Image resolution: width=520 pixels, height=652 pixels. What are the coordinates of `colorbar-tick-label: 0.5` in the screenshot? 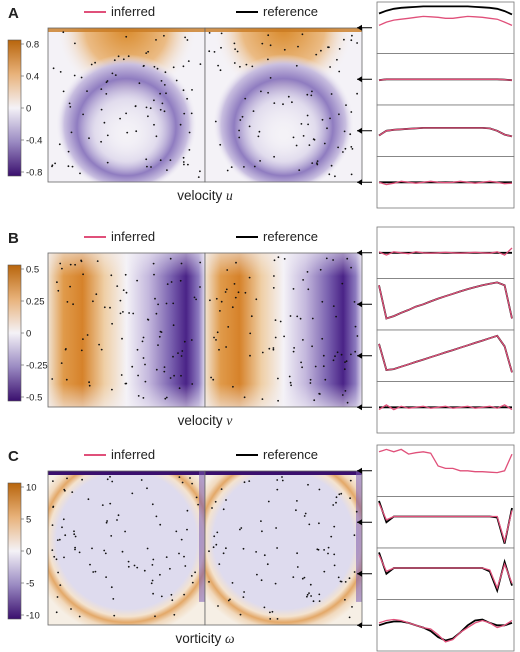 It's located at (32, 270).